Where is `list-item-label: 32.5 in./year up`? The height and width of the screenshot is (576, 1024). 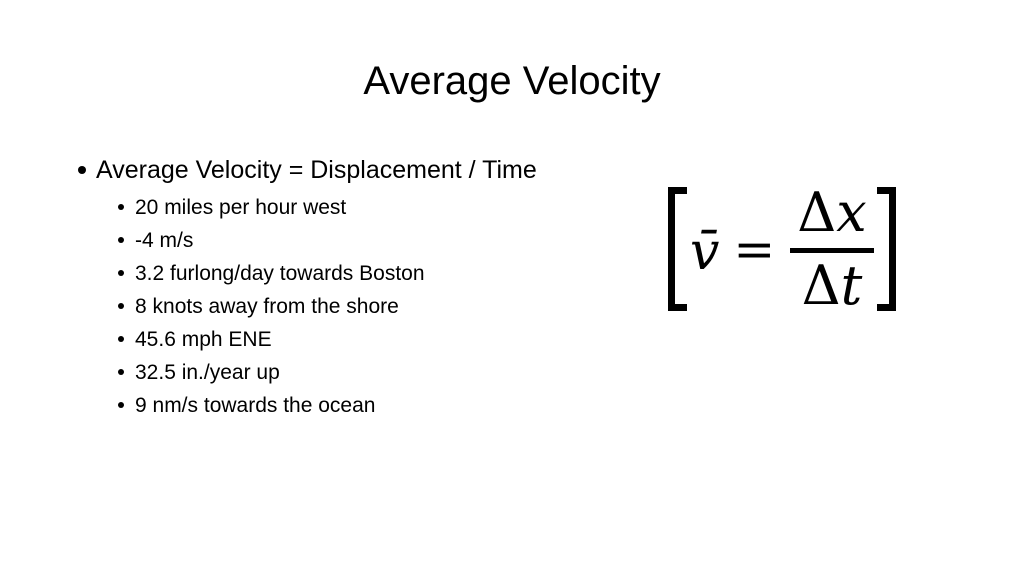 list-item-label: 32.5 in./year up is located at coordinates (207, 372).